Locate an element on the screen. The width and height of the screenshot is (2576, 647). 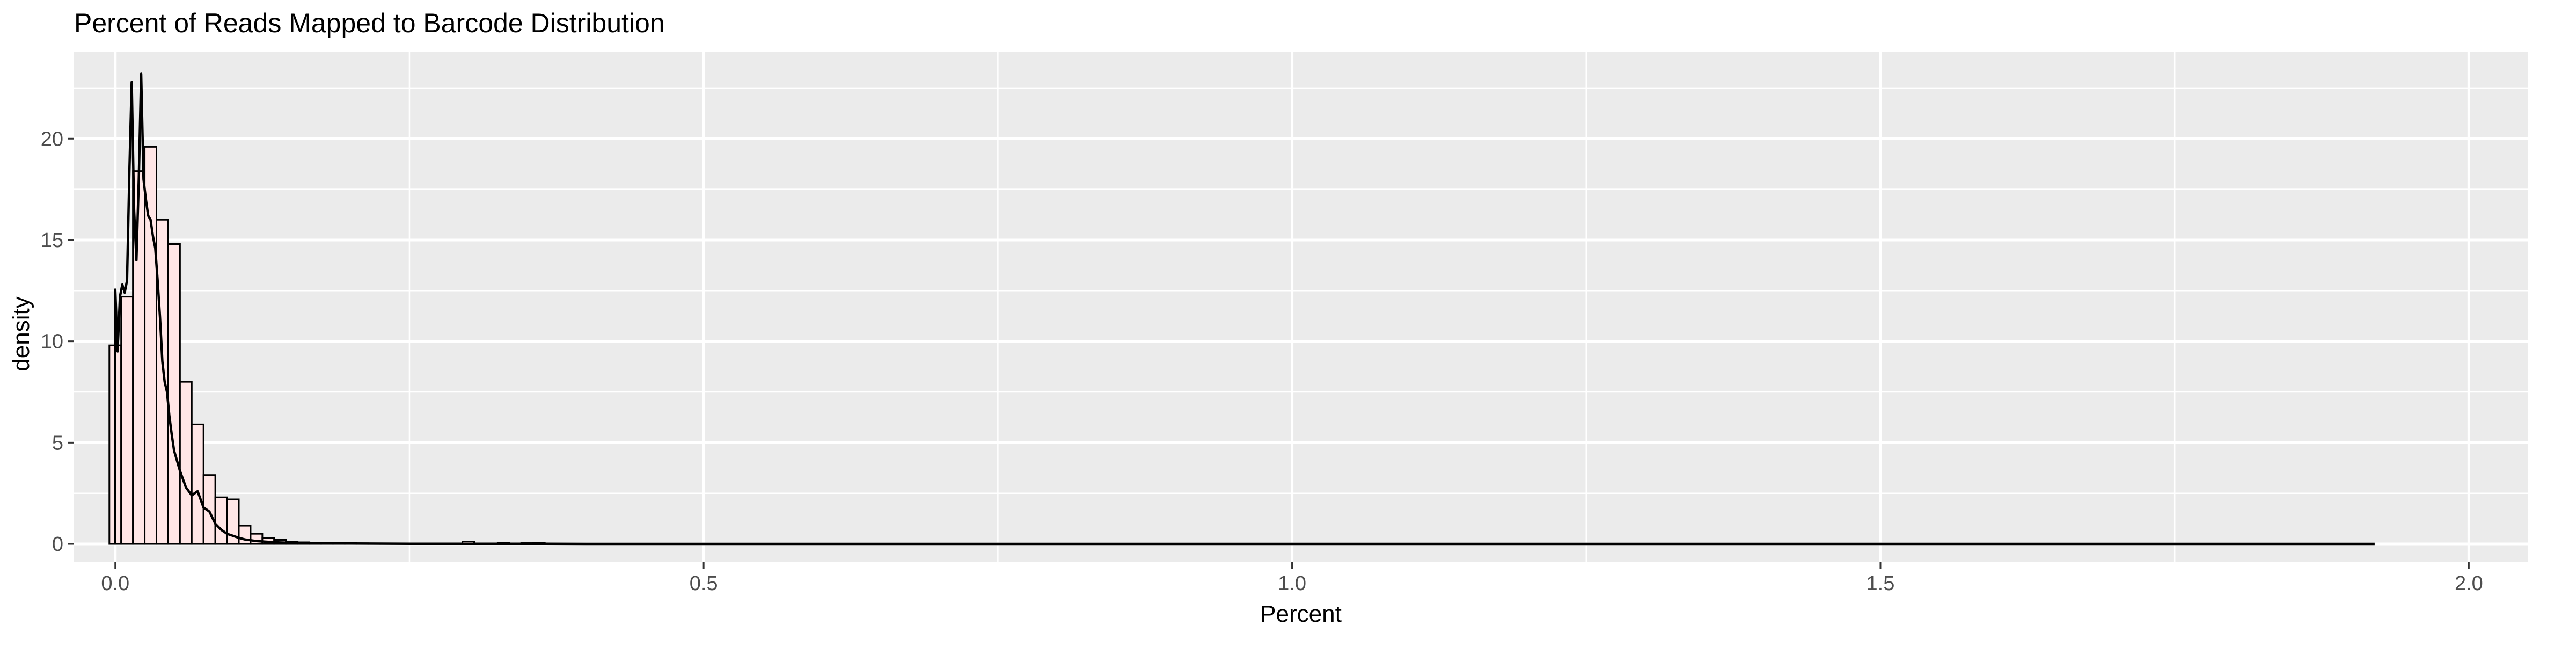
x-tick-label: 1.5 is located at coordinates (1881, 583).